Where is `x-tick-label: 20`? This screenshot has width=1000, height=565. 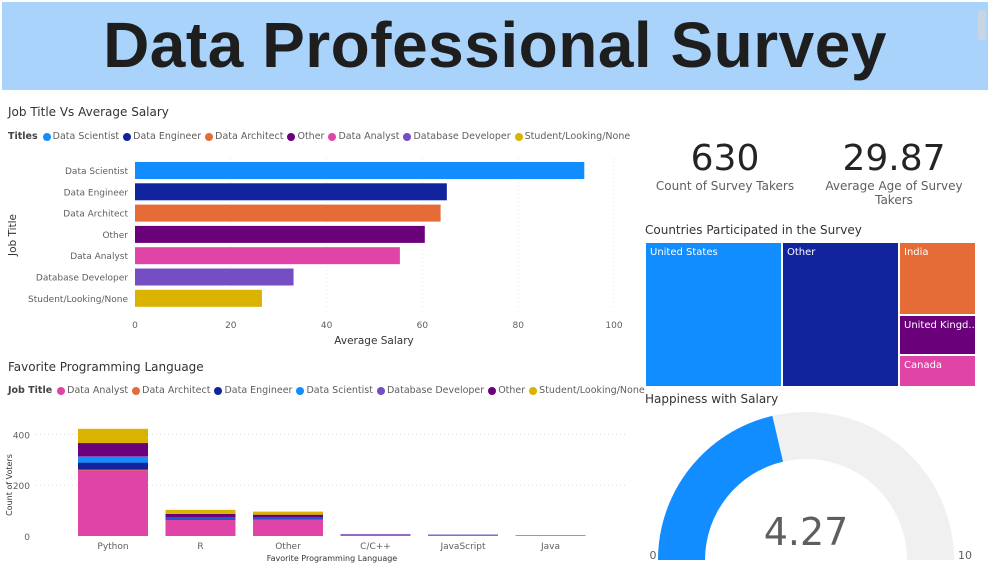
x-tick-label: 20 is located at coordinates (231, 326).